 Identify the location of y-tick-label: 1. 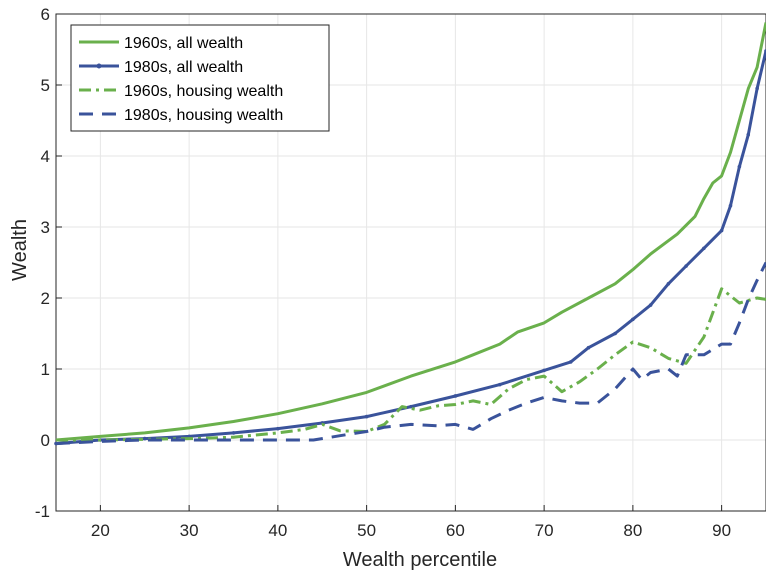
(45, 369).